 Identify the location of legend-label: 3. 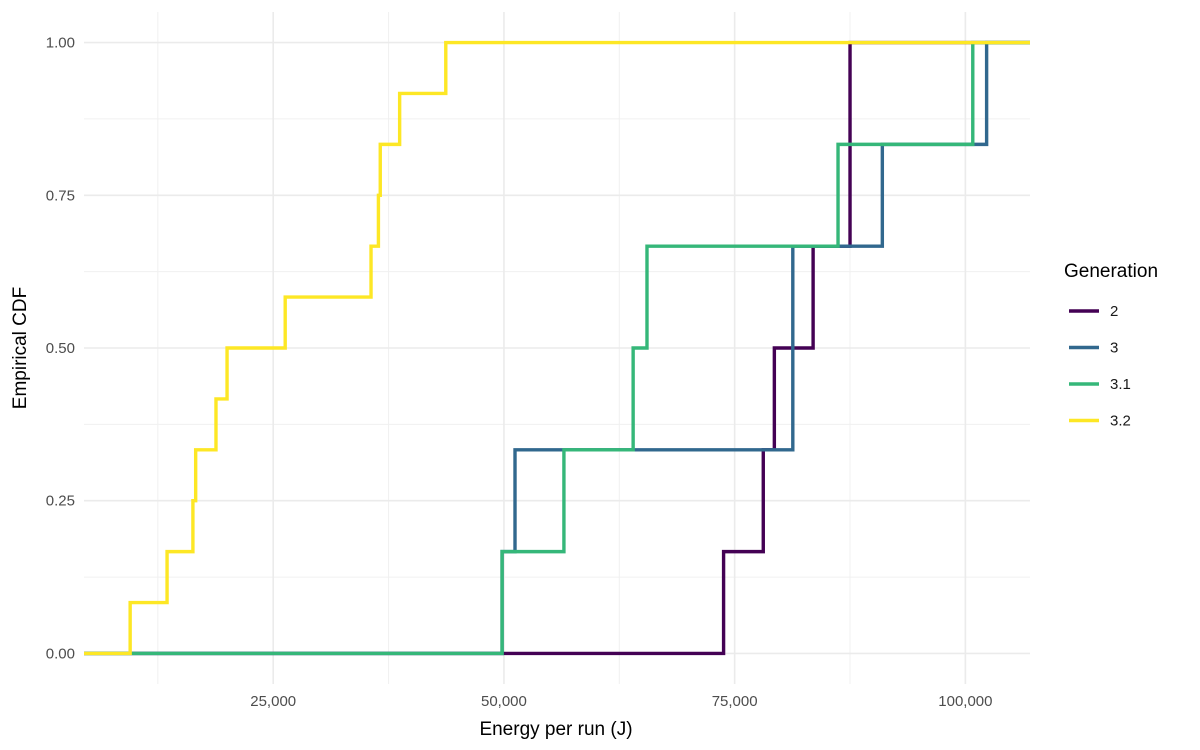
(1114, 348).